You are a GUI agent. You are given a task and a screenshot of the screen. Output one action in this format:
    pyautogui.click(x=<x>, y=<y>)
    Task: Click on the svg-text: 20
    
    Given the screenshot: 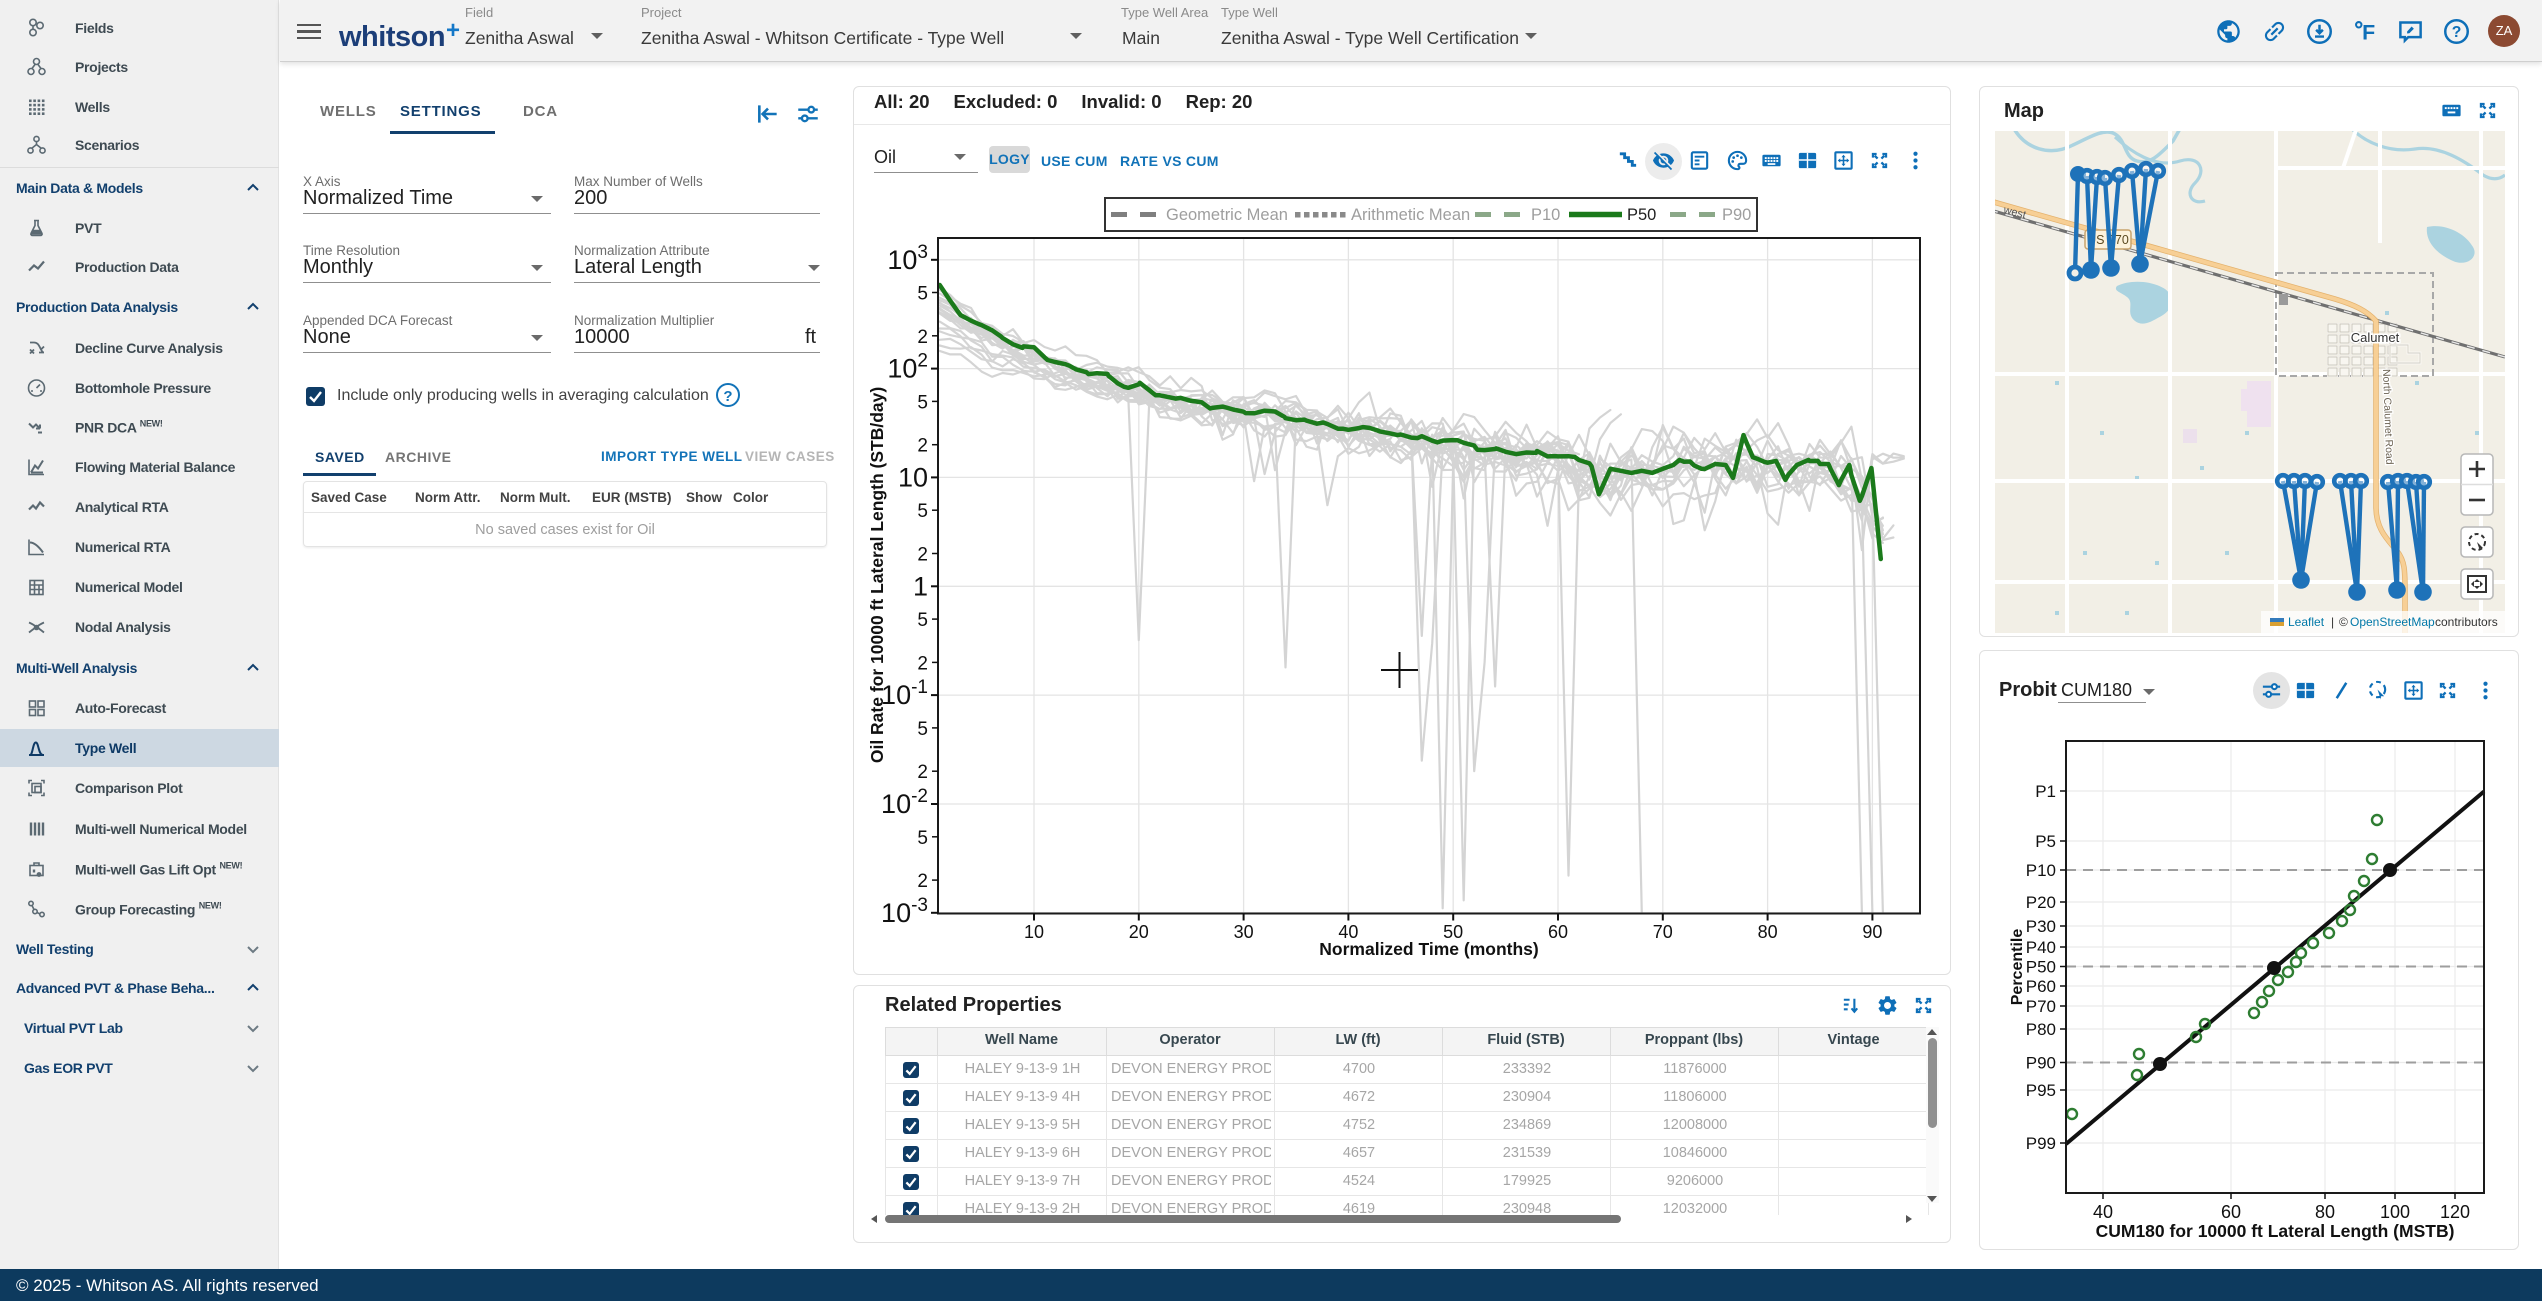 What is the action you would take?
    pyautogui.click(x=1139, y=932)
    